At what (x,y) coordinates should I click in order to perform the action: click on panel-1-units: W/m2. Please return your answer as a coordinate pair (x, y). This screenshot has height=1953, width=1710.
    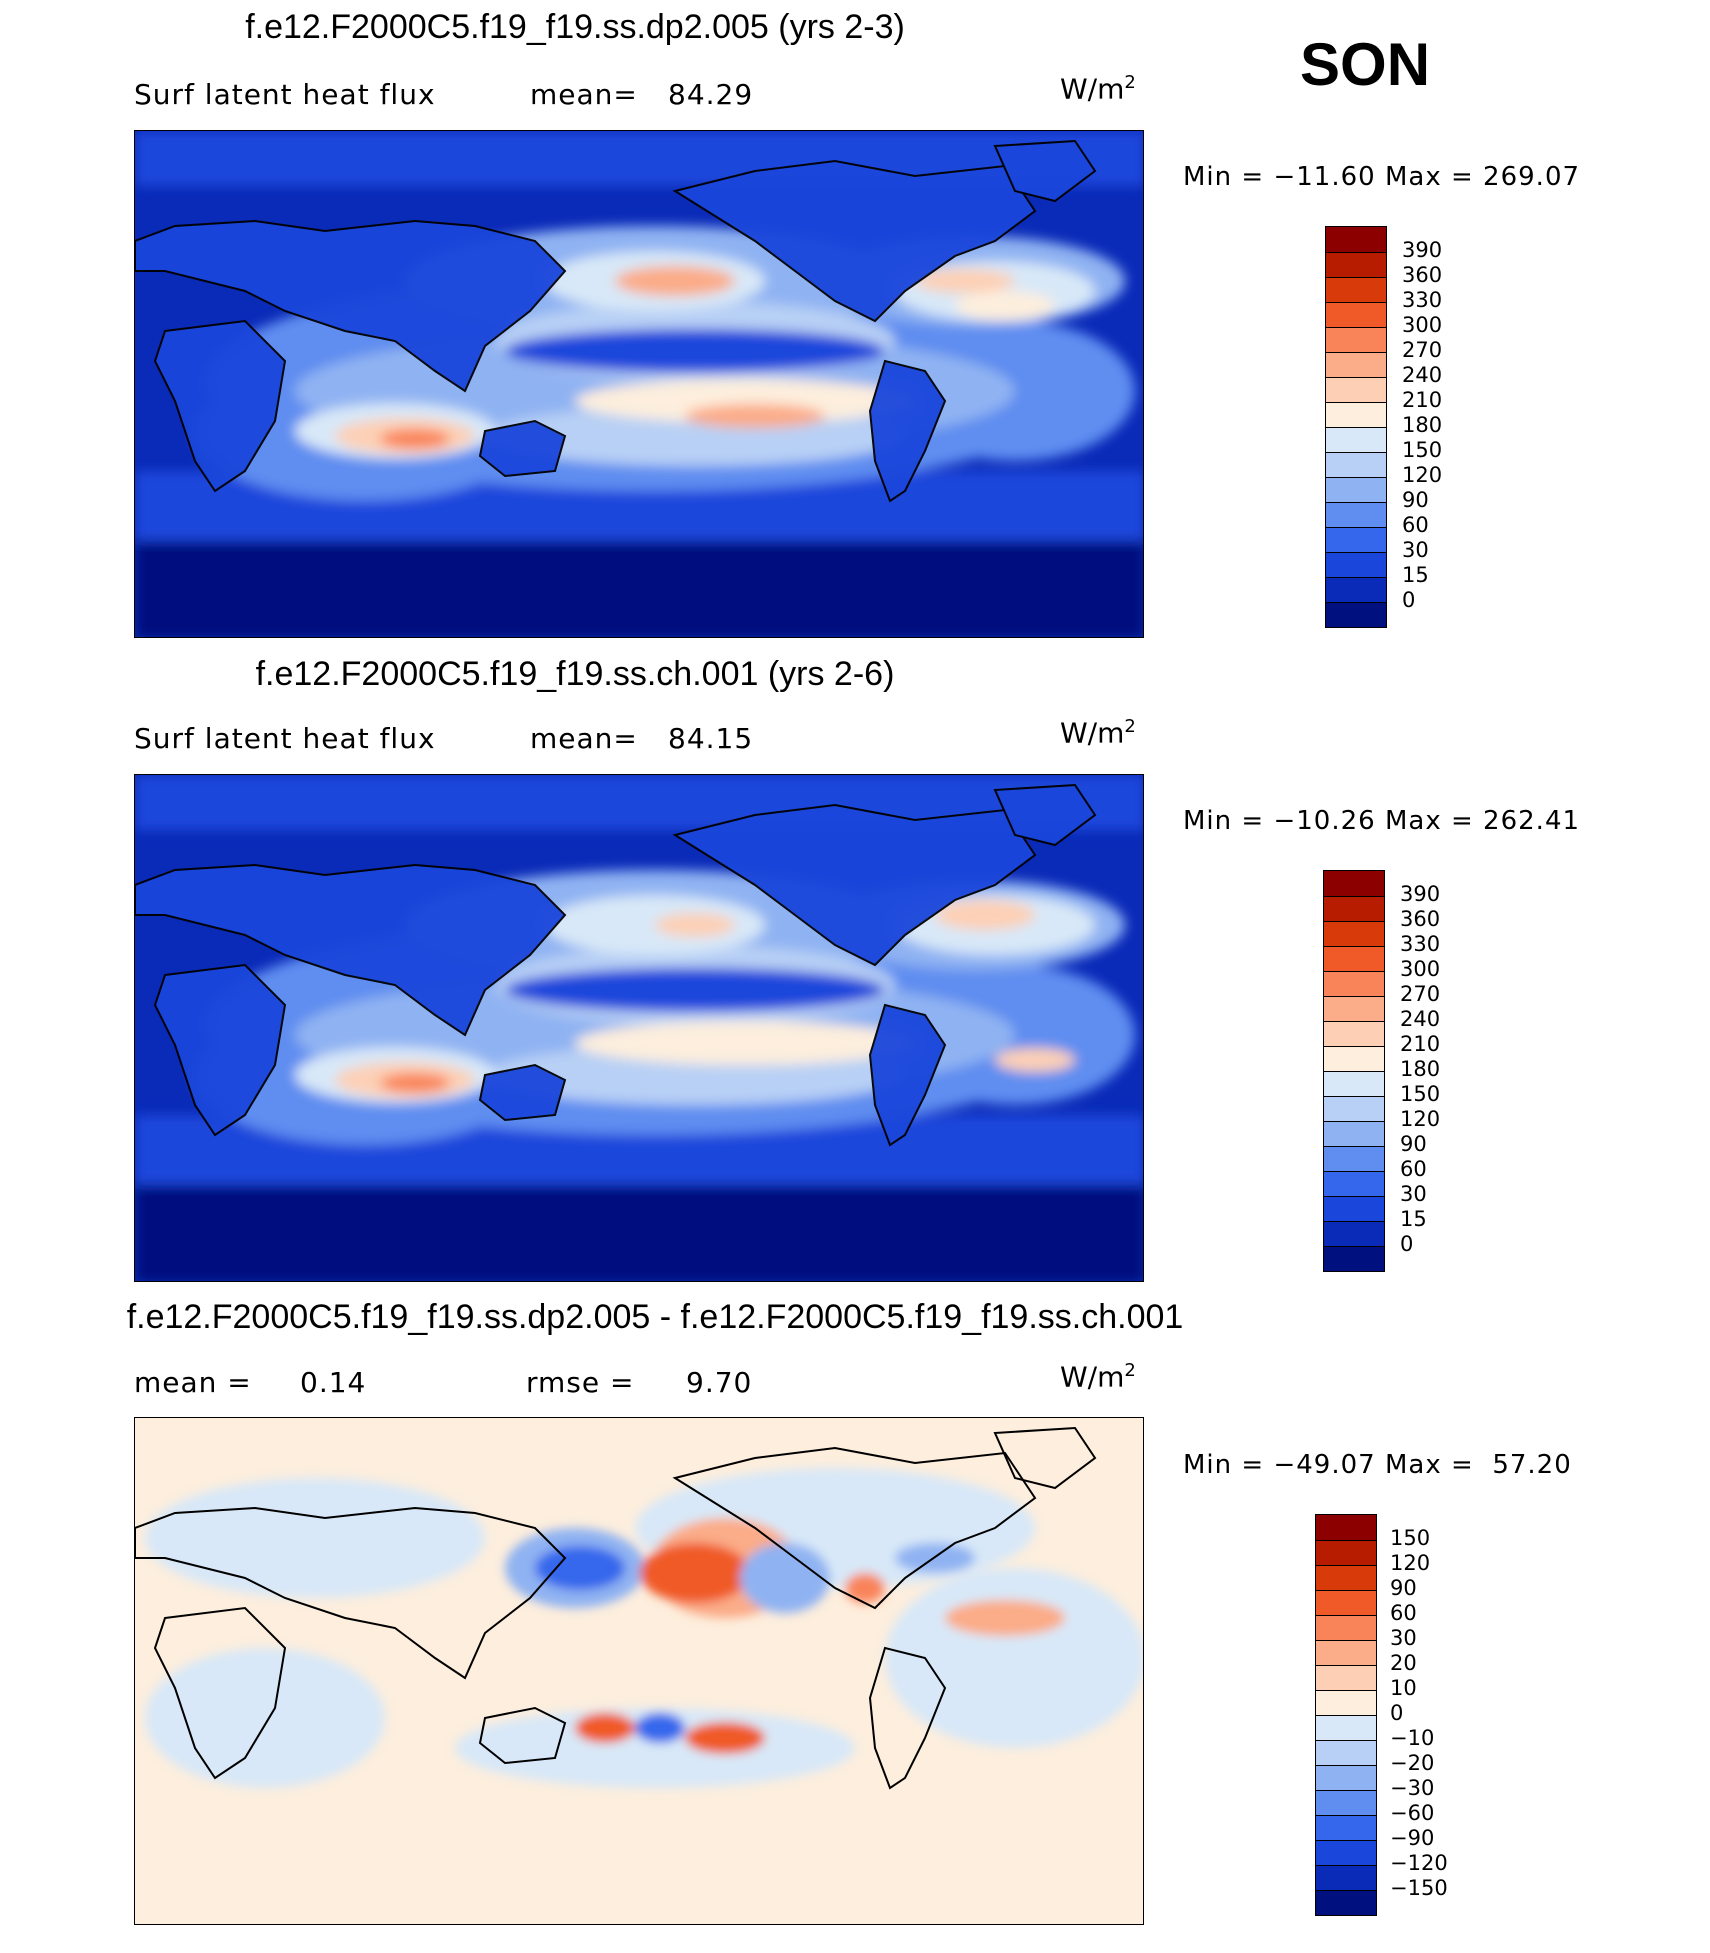
    Looking at the image, I should click on (1098, 89).